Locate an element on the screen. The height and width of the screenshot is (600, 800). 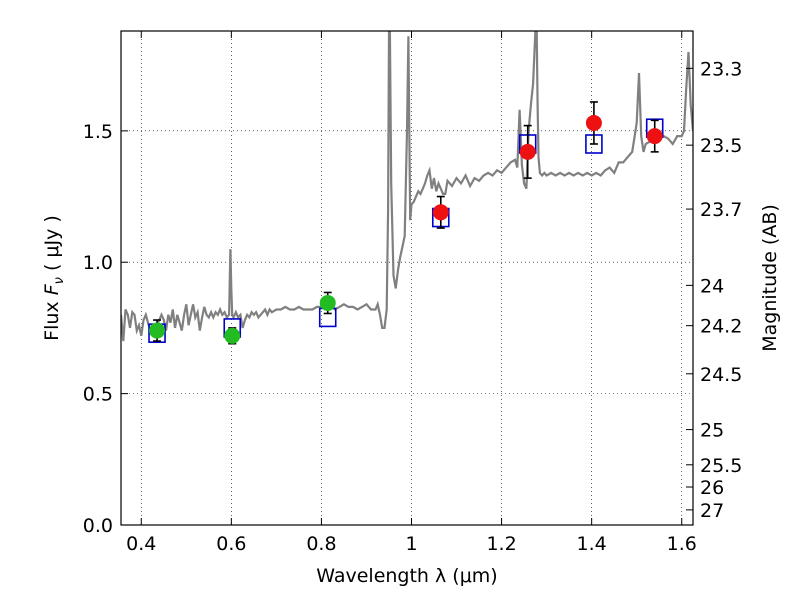
x-tick-label: 1 is located at coordinates (411, 544).